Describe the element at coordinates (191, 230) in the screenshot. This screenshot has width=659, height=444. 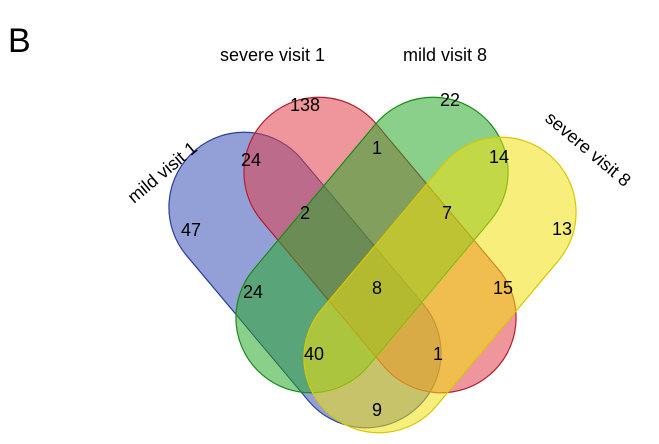
I see `region-count: 47` at that location.